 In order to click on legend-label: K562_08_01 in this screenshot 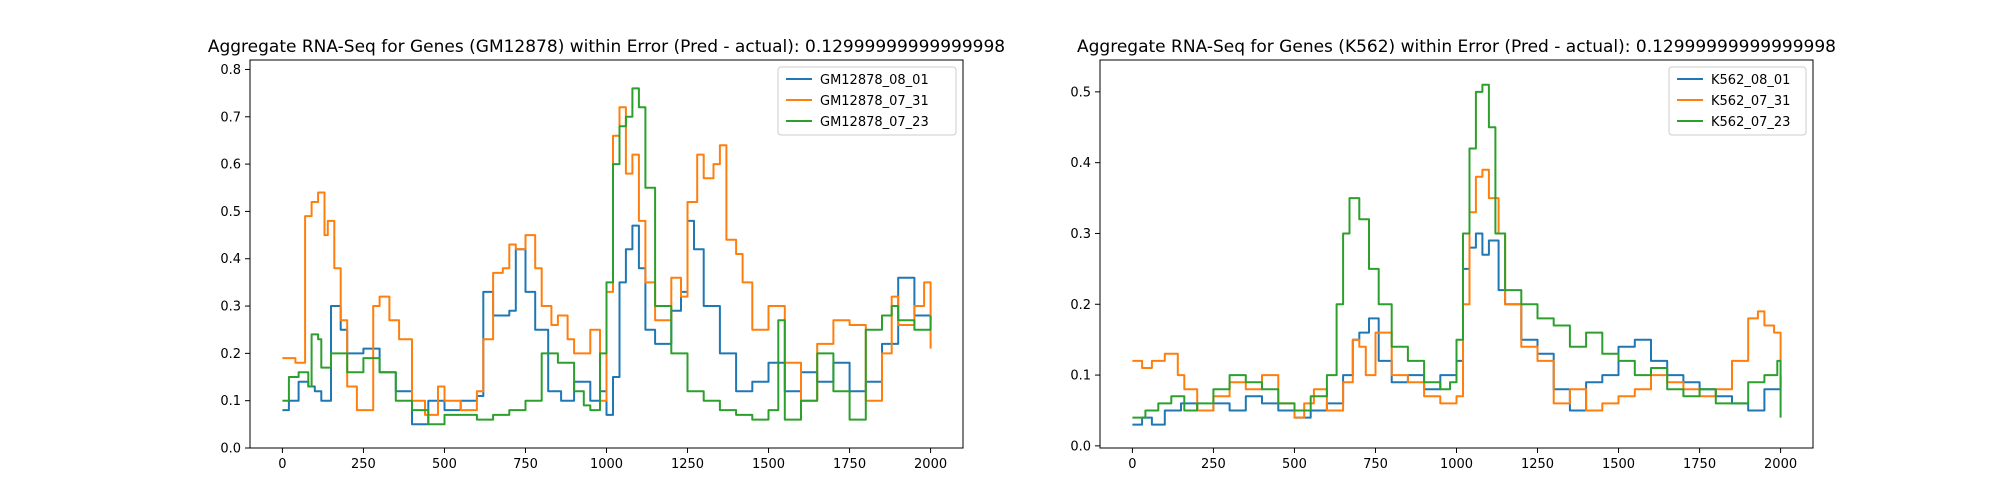, I will do `click(1750, 80)`.